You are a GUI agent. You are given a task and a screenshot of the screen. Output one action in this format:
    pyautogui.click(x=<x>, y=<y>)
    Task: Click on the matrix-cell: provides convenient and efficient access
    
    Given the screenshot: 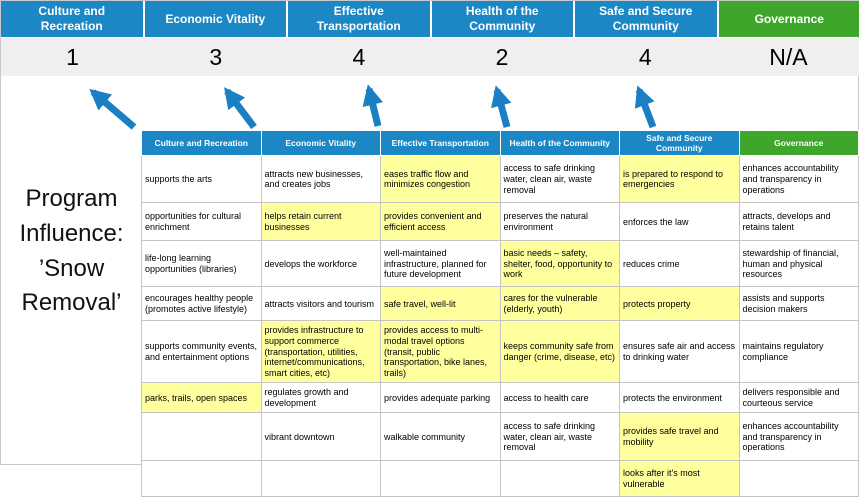 What is the action you would take?
    pyautogui.click(x=441, y=222)
    